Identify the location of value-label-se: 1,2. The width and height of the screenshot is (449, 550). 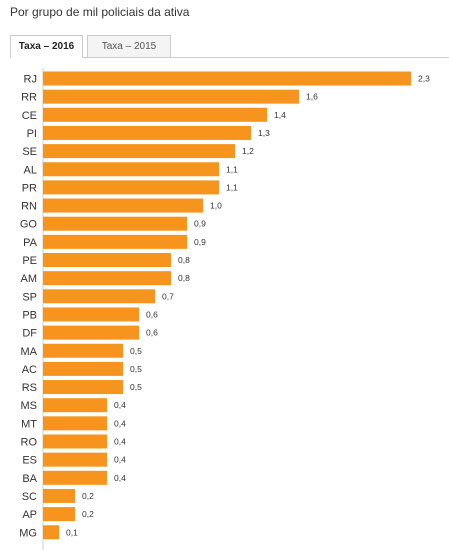
(248, 151).